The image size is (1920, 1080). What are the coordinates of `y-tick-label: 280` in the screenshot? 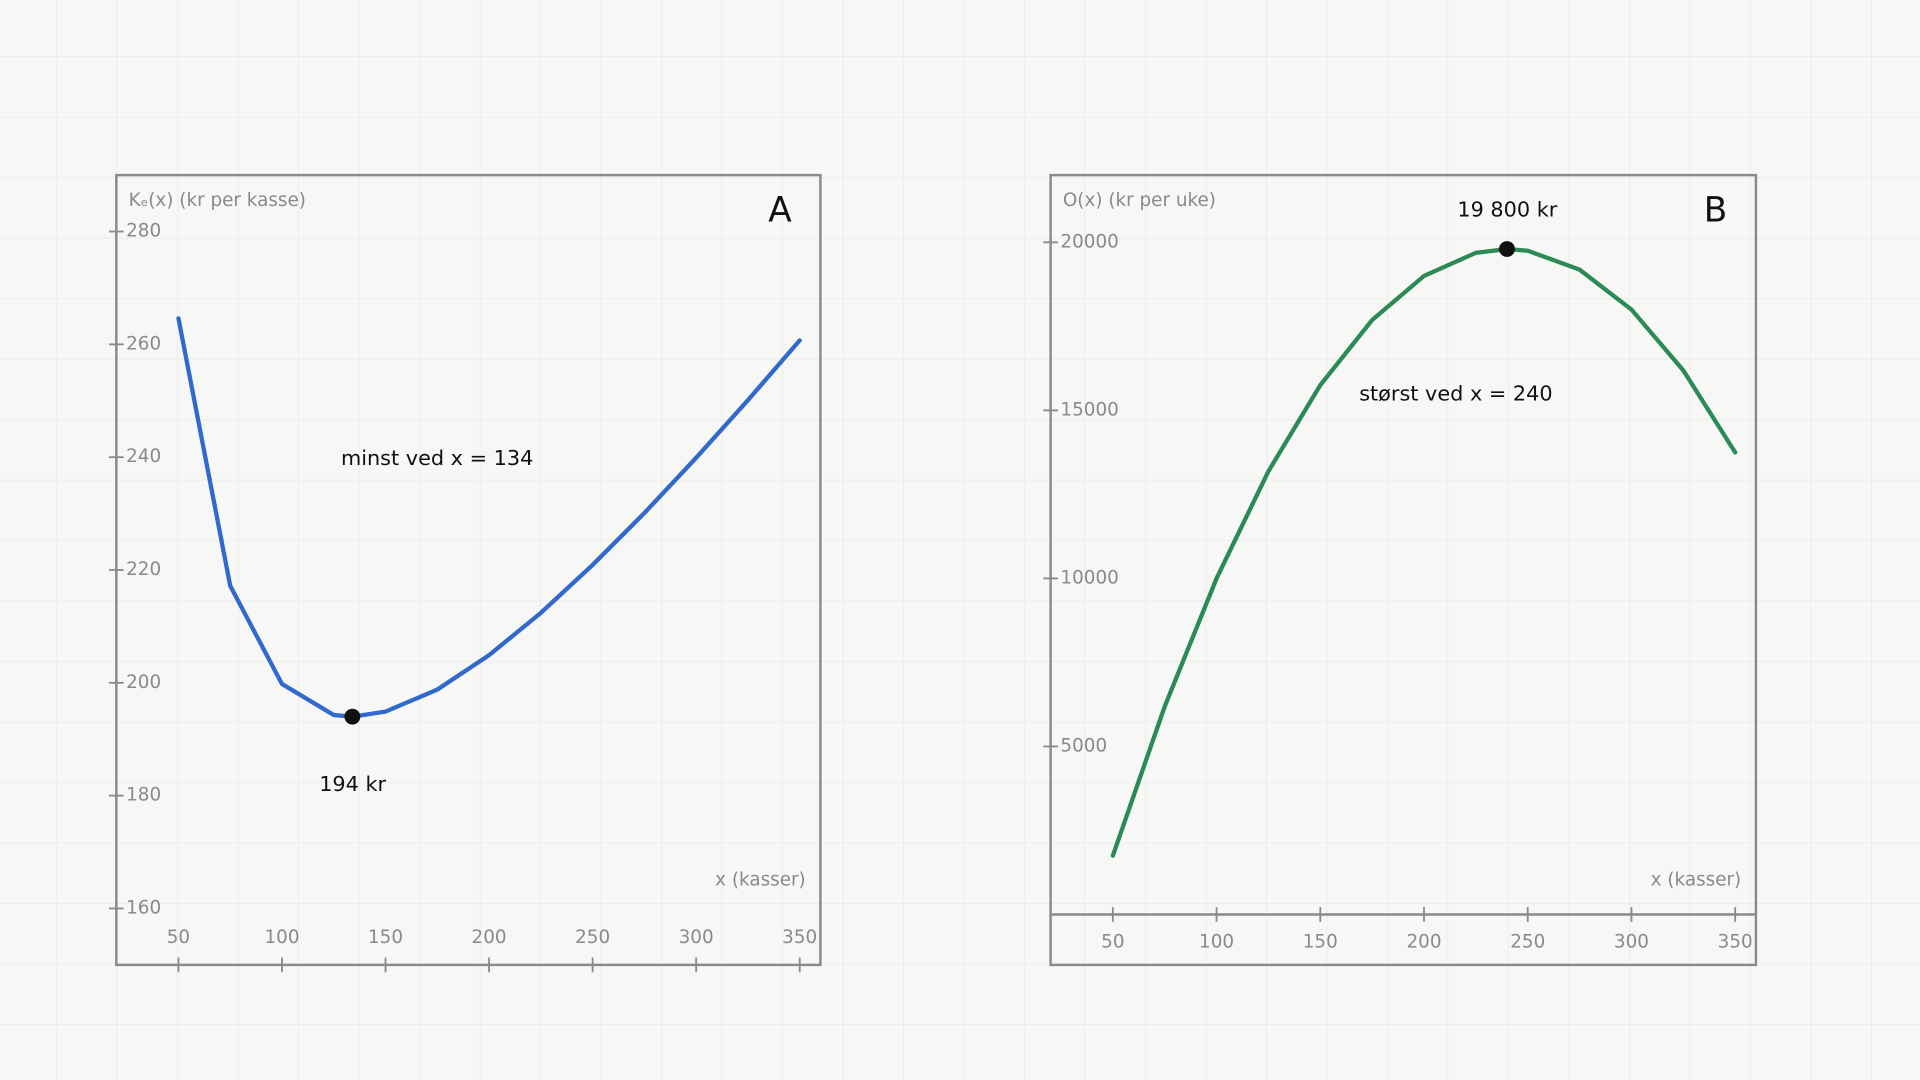 It's located at (143, 231).